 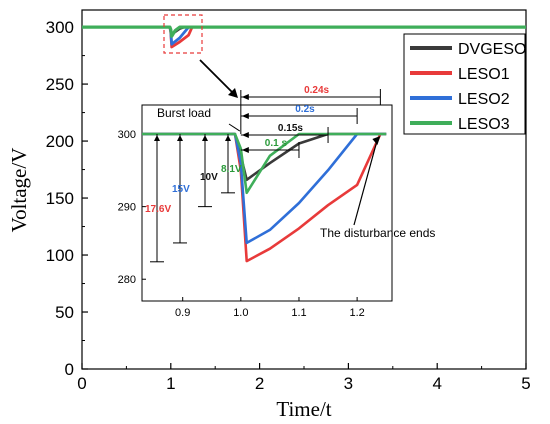 I want to click on y-tick-label: 50, so click(x=64, y=312).